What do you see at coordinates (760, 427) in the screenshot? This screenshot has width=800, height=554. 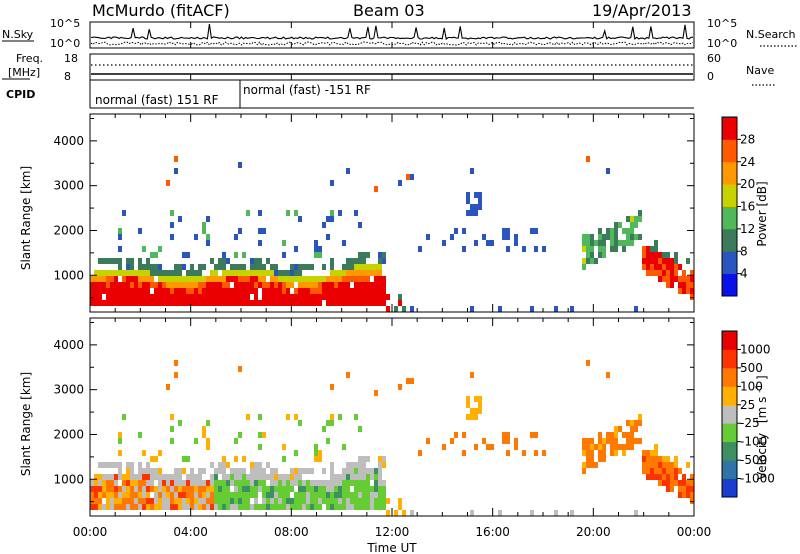 I see `velocity-colorbar-label: Velocity [m s -1 ]` at bounding box center [760, 427].